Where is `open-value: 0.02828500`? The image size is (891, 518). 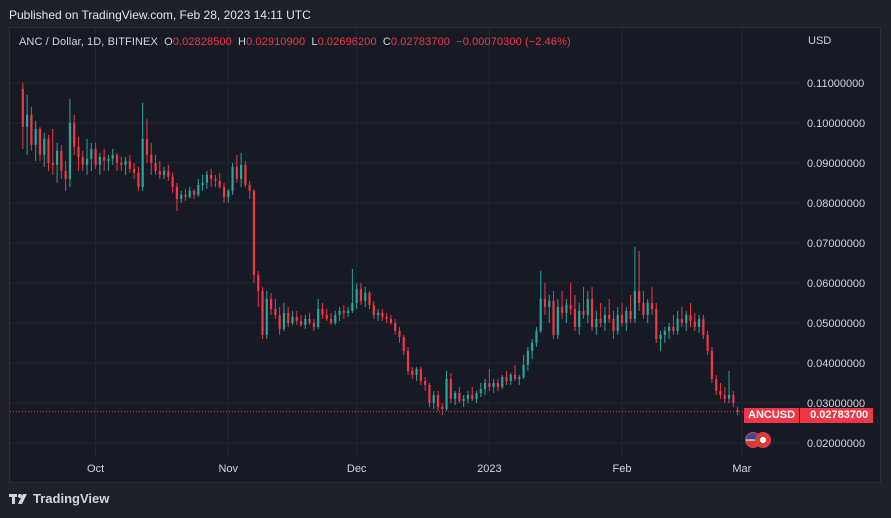 open-value: 0.02828500 is located at coordinates (202, 42).